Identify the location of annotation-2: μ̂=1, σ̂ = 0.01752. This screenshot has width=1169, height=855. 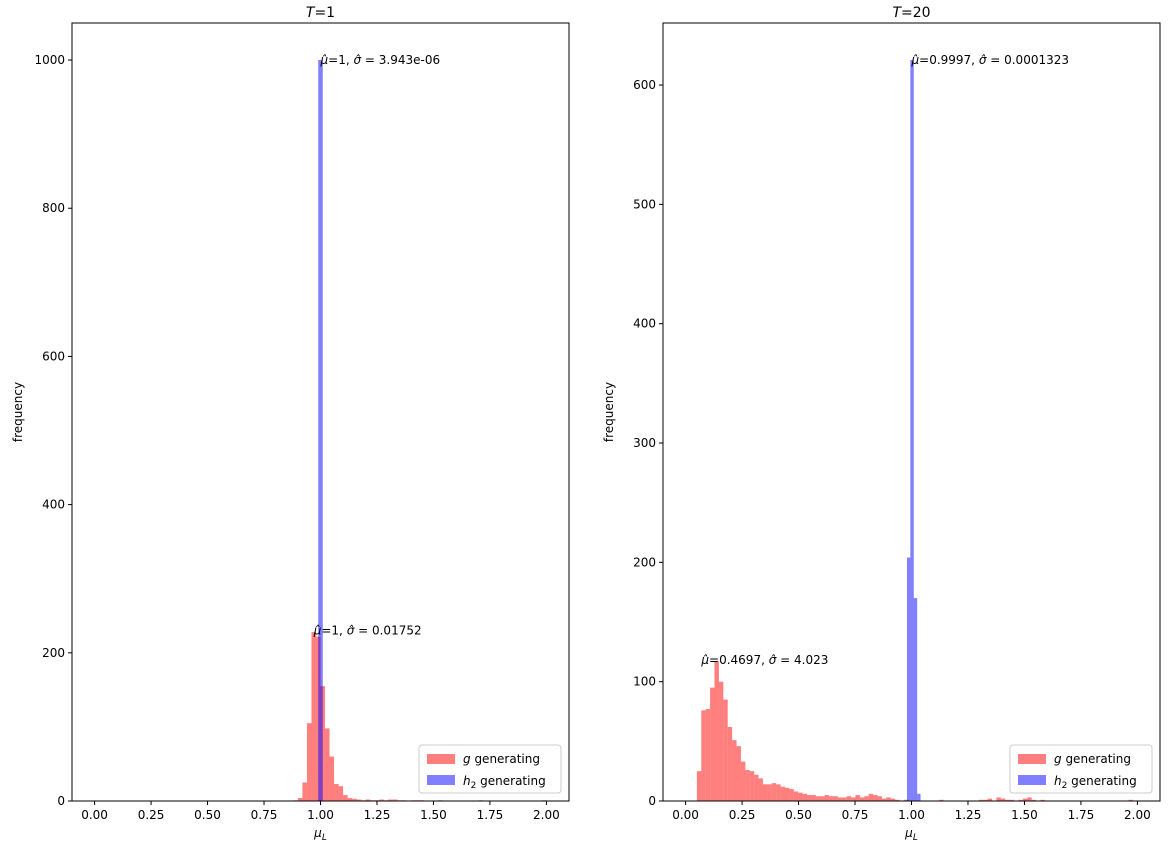
(367, 631).